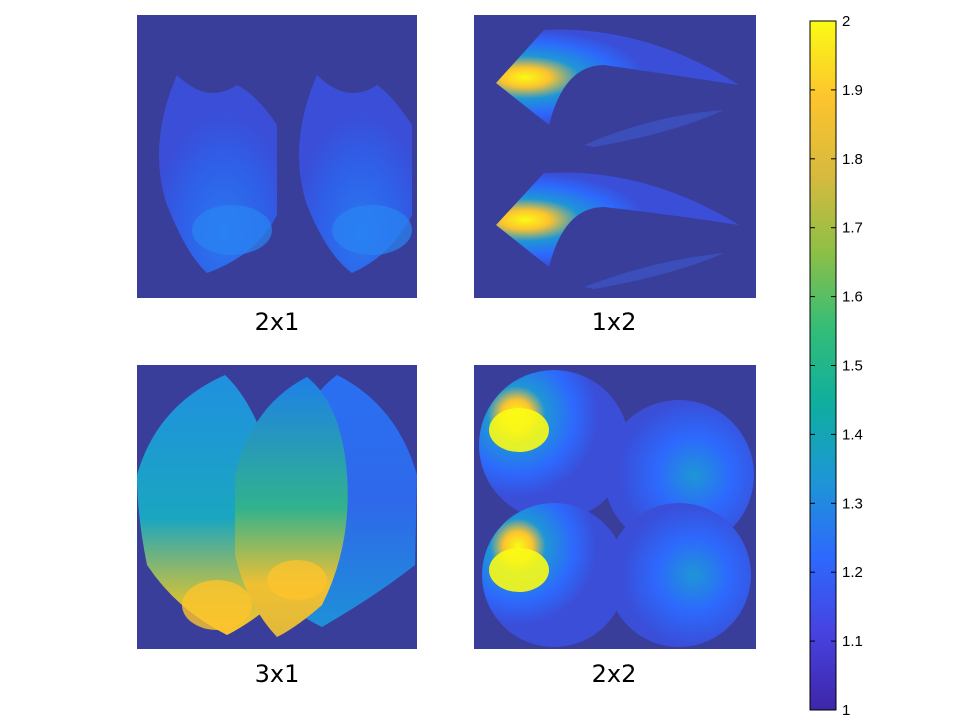 The height and width of the screenshot is (725, 960). I want to click on colorbar-tick-label: 1, so click(846, 710).